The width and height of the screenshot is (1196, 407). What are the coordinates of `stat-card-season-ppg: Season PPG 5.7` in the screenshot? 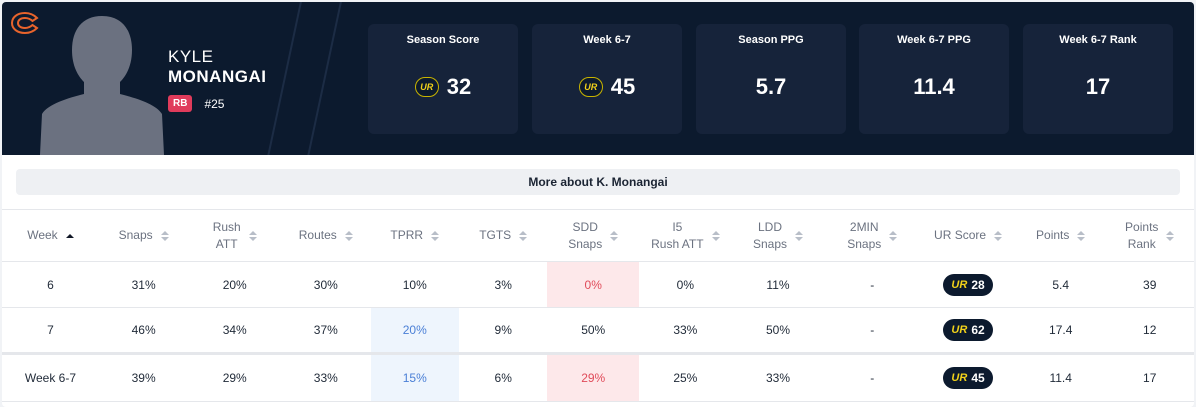 It's located at (771, 79).